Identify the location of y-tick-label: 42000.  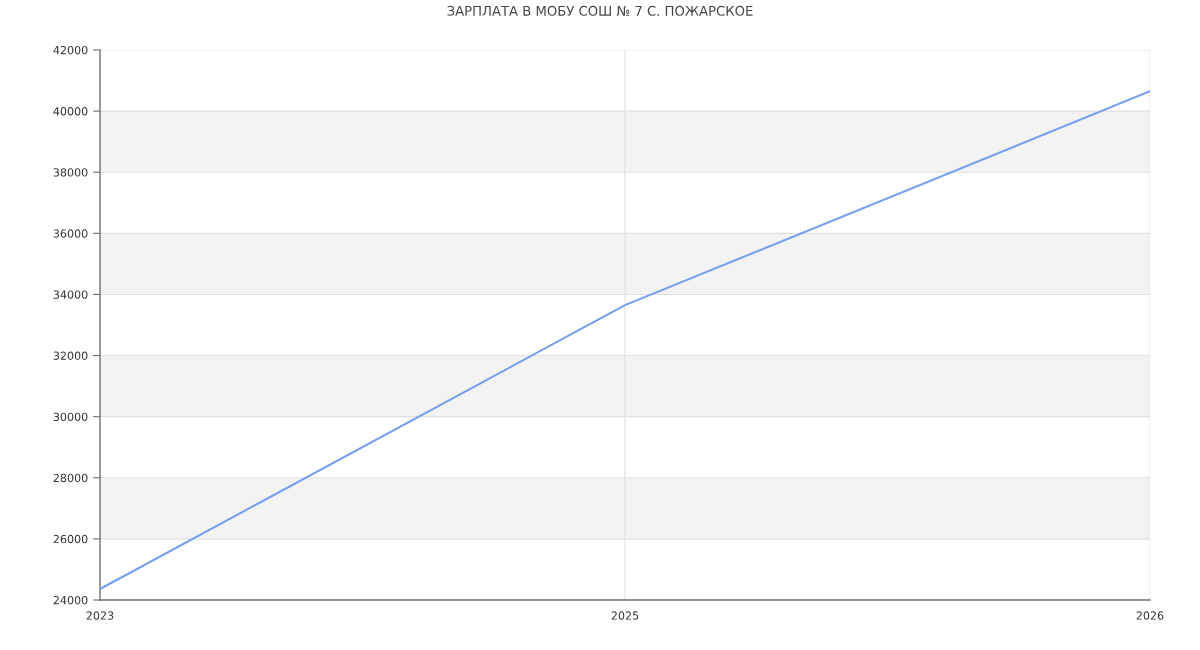
(70, 50).